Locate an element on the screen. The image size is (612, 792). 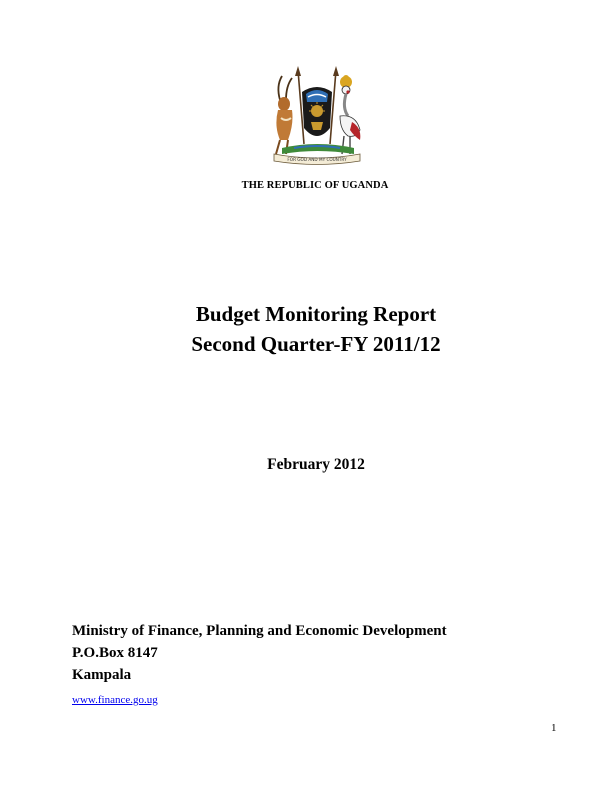
po-box: P.O.Box 8147 is located at coordinates (115, 653).